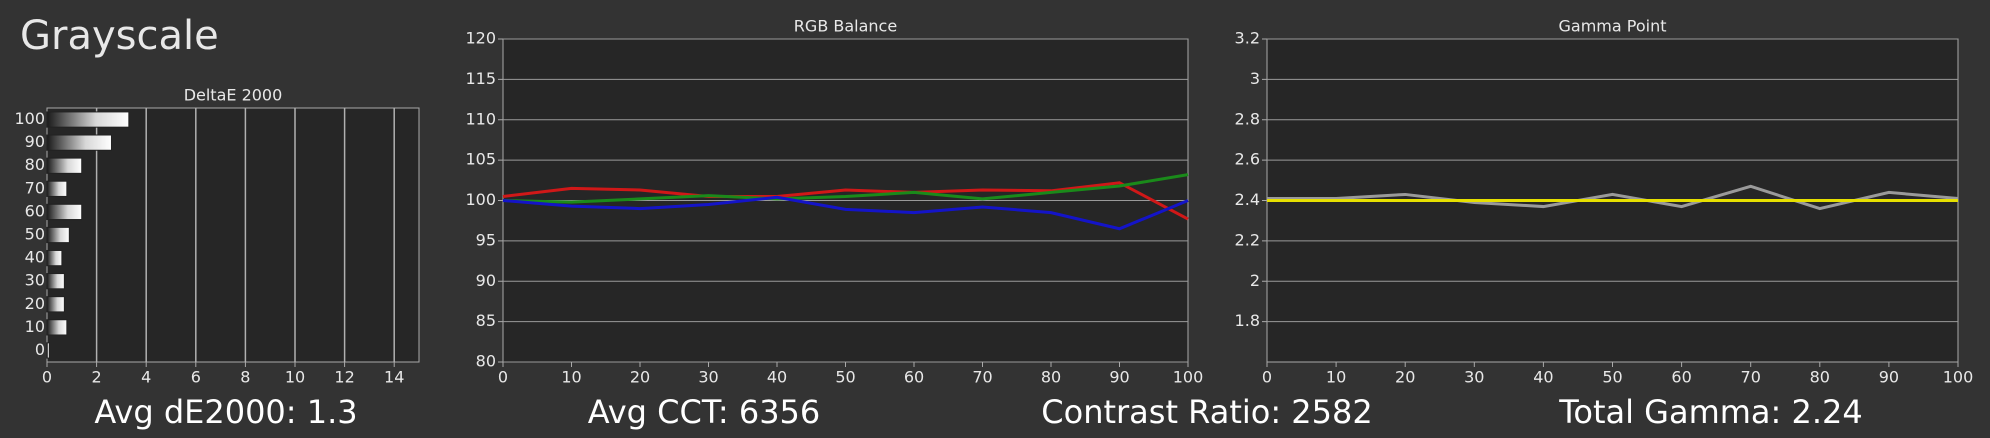 This screenshot has height=438, width=1990. I want to click on y-tick-label: 2, so click(1255, 280).